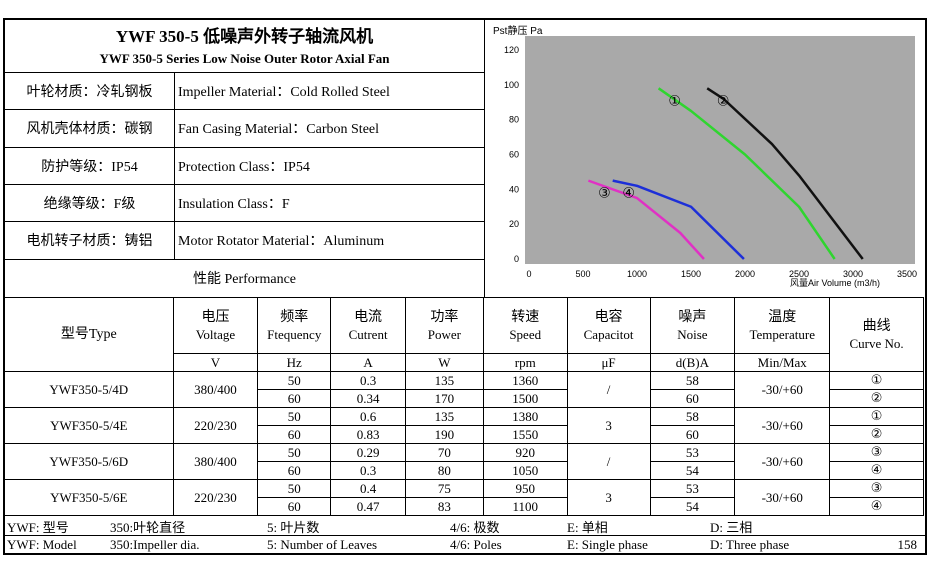 Image resolution: width=930 pixels, height=570 pixels. Describe the element at coordinates (608, 317) in the screenshot. I see `header-cn: 电容` at that location.